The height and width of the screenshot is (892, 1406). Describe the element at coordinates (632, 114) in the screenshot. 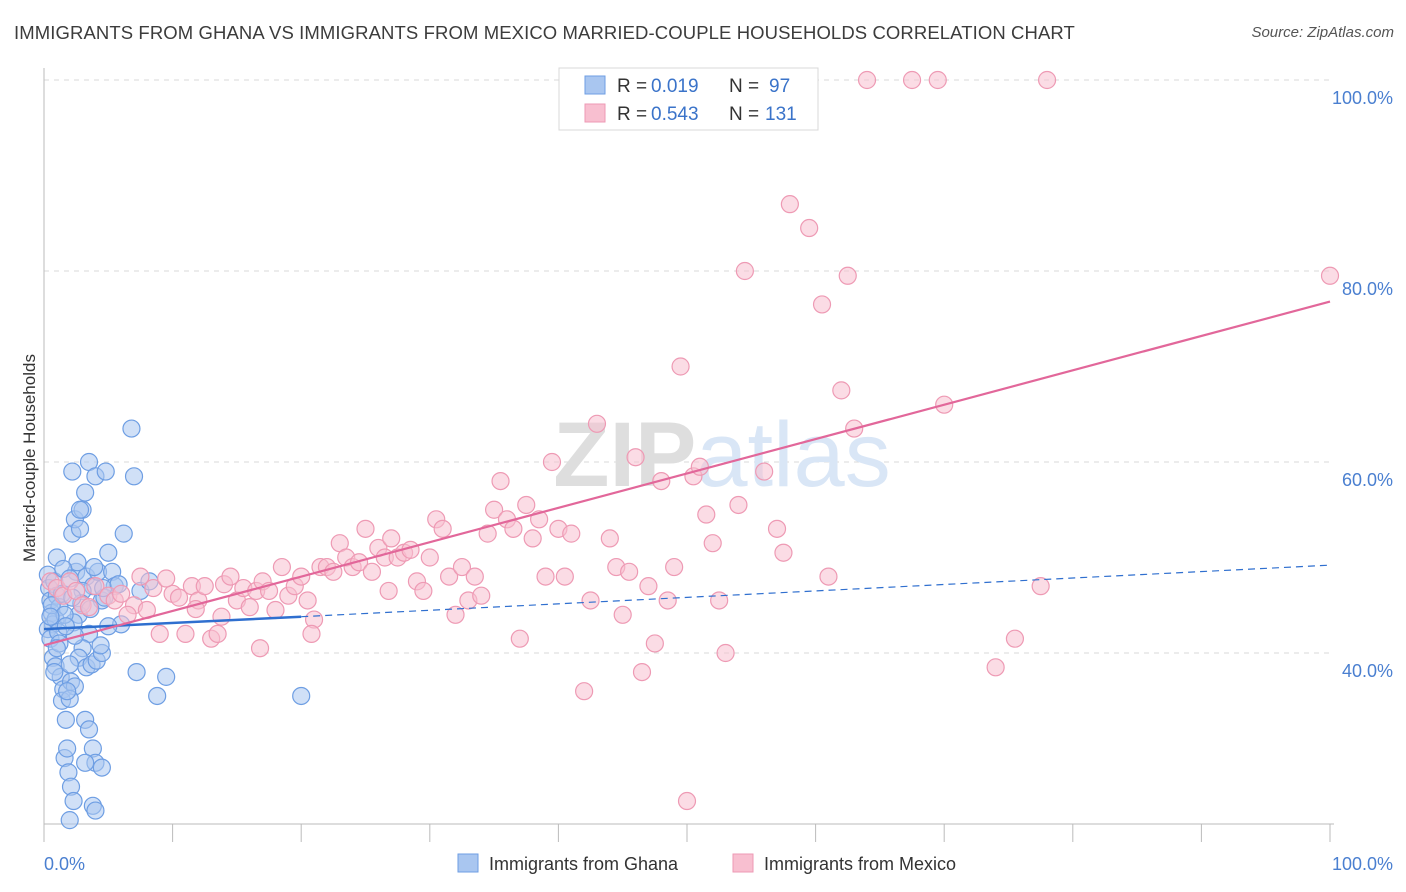

I see `legend-mexico-r-label: R =` at that location.